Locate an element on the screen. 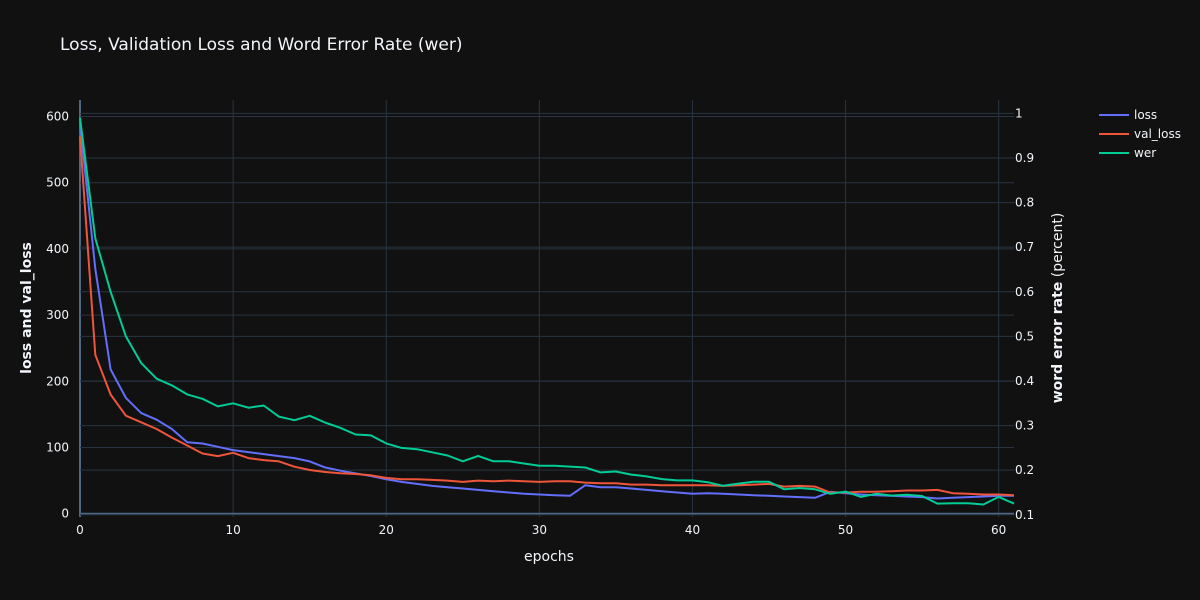  x-tick-label: 60 is located at coordinates (998, 530).